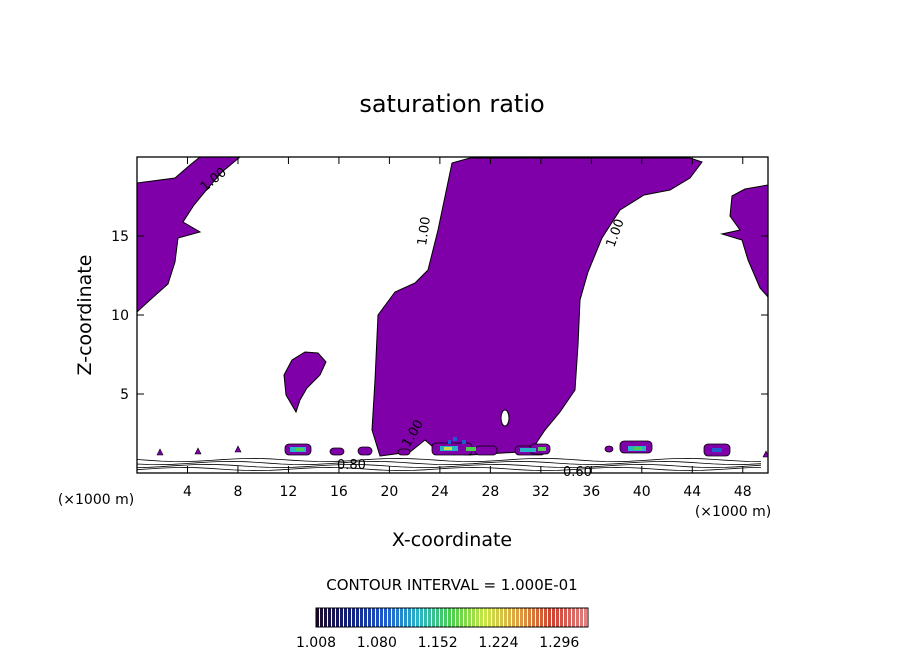  Describe the element at coordinates (451, 585) in the screenshot. I see `contour-interval-text: CONTOUR INTERVAL = 1.000E-01` at that location.